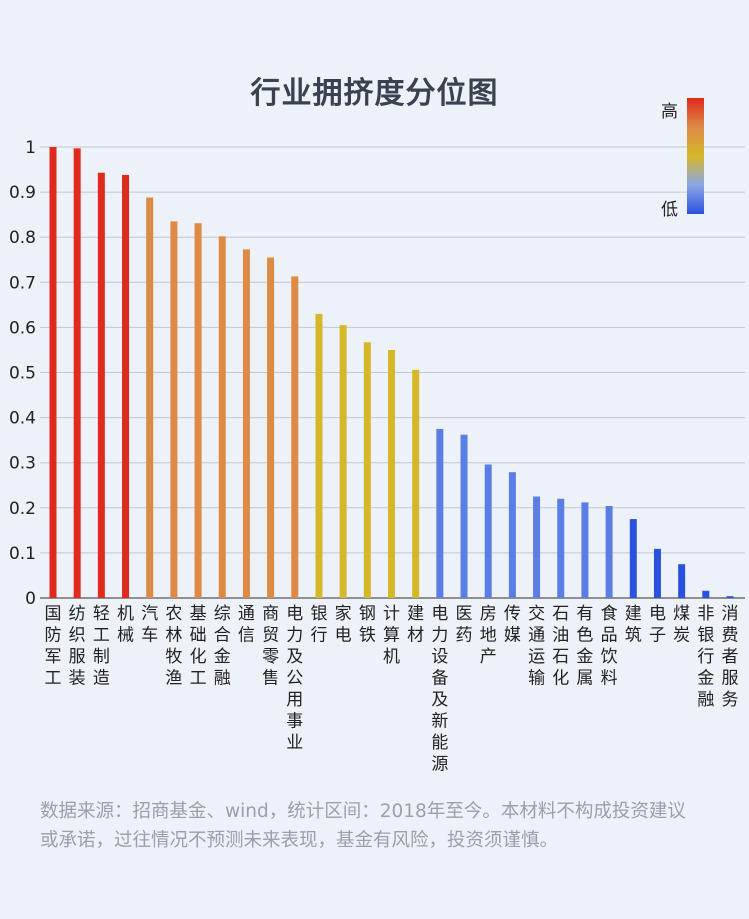 This screenshot has height=919, width=749. I want to click on x-tick-label: 房地产, so click(488, 635).